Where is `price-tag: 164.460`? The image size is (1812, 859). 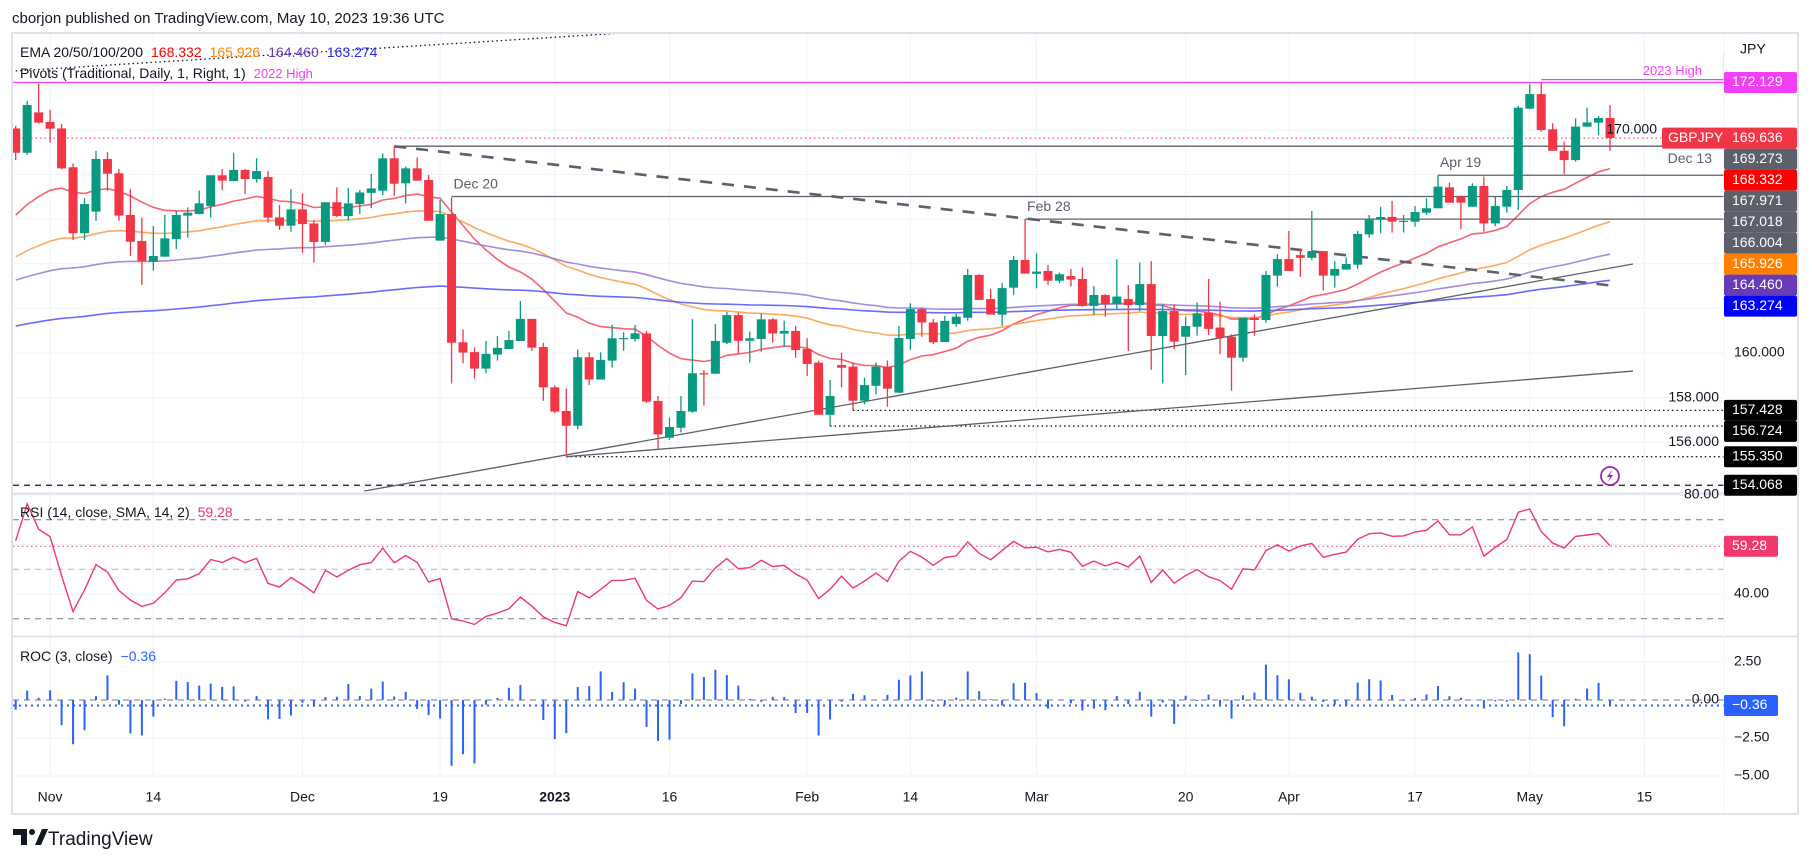 price-tag: 164.460 is located at coordinates (1760, 285).